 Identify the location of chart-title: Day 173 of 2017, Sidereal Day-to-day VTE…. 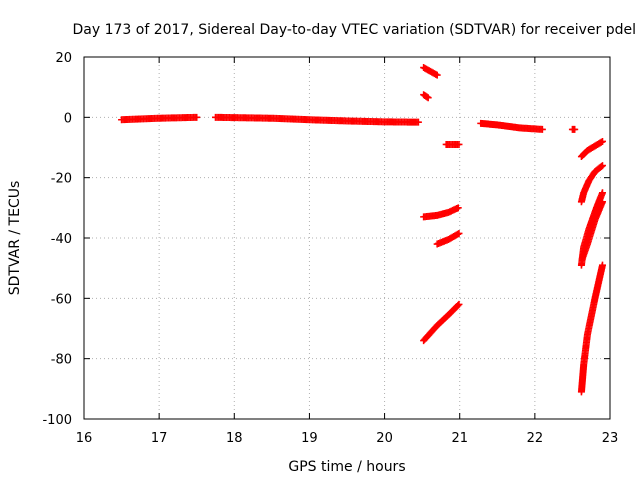
(355, 30).